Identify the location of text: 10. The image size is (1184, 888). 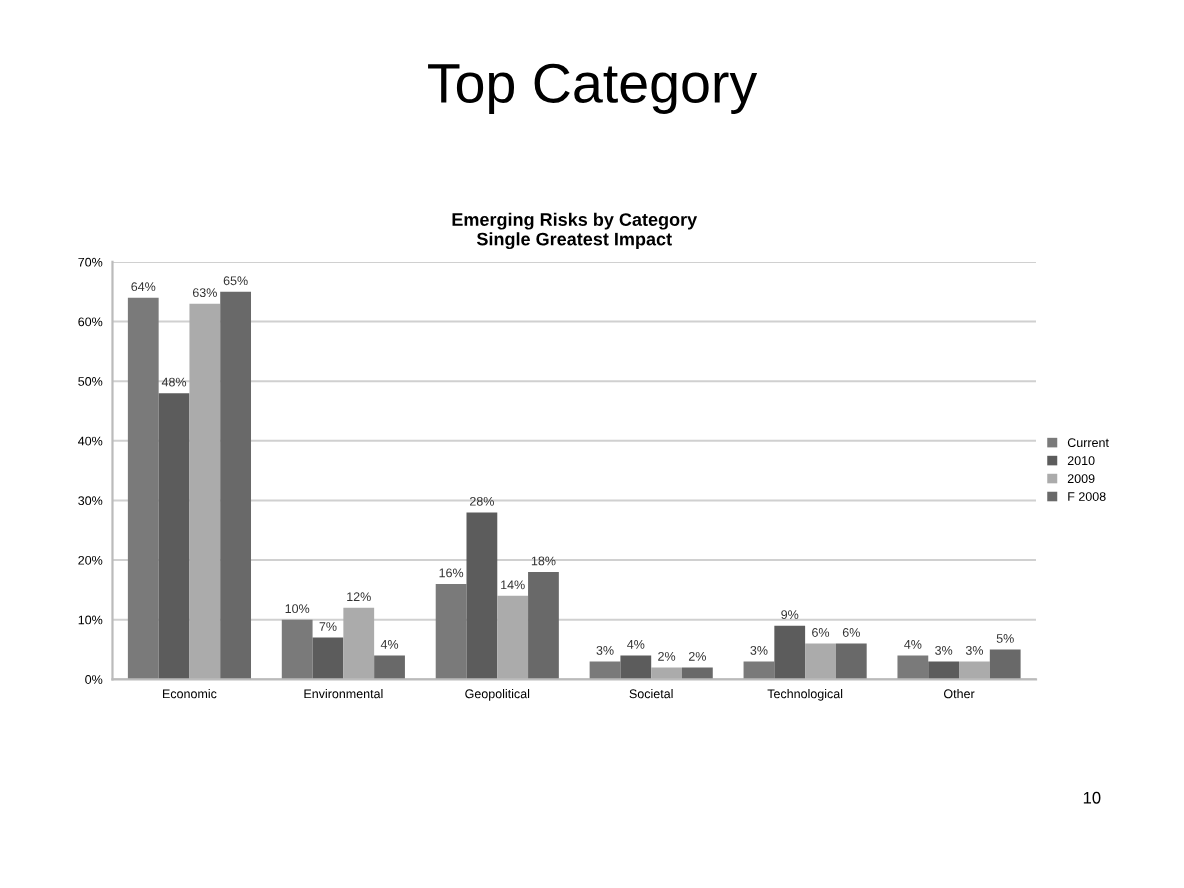
(1092, 797).